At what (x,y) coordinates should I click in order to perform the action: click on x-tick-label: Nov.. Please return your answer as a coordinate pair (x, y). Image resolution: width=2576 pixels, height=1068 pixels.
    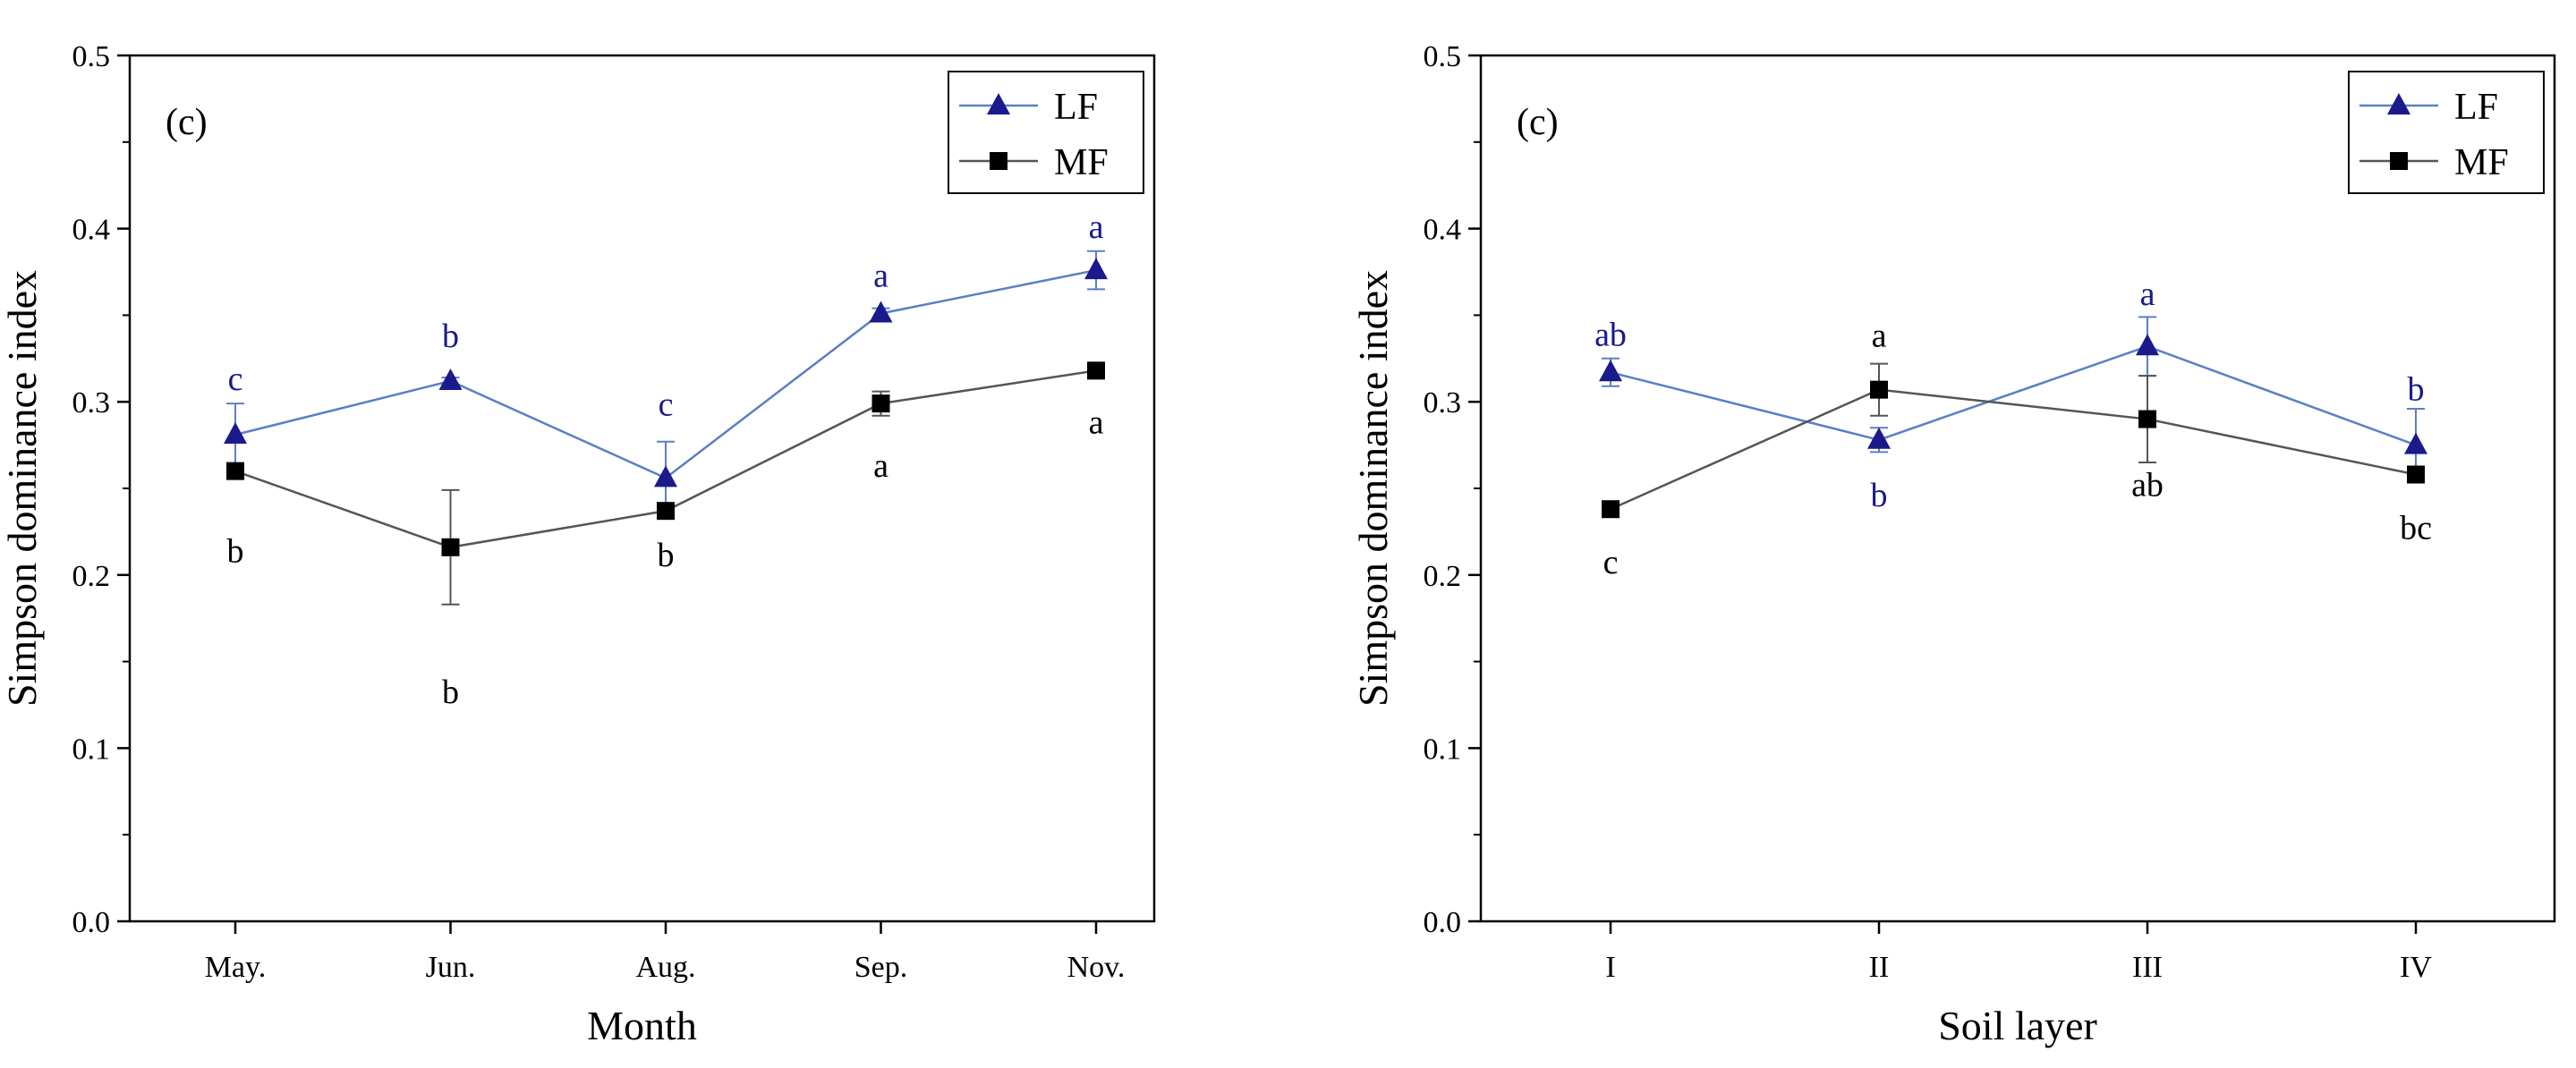
    Looking at the image, I should click on (1096, 967).